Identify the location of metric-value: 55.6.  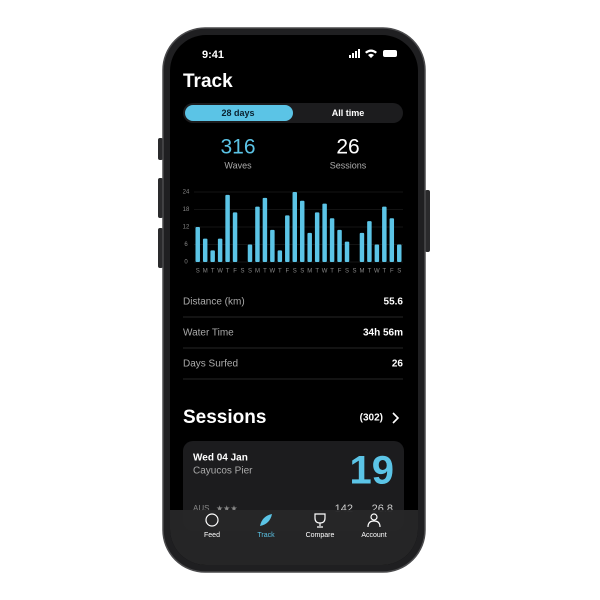
(394, 302).